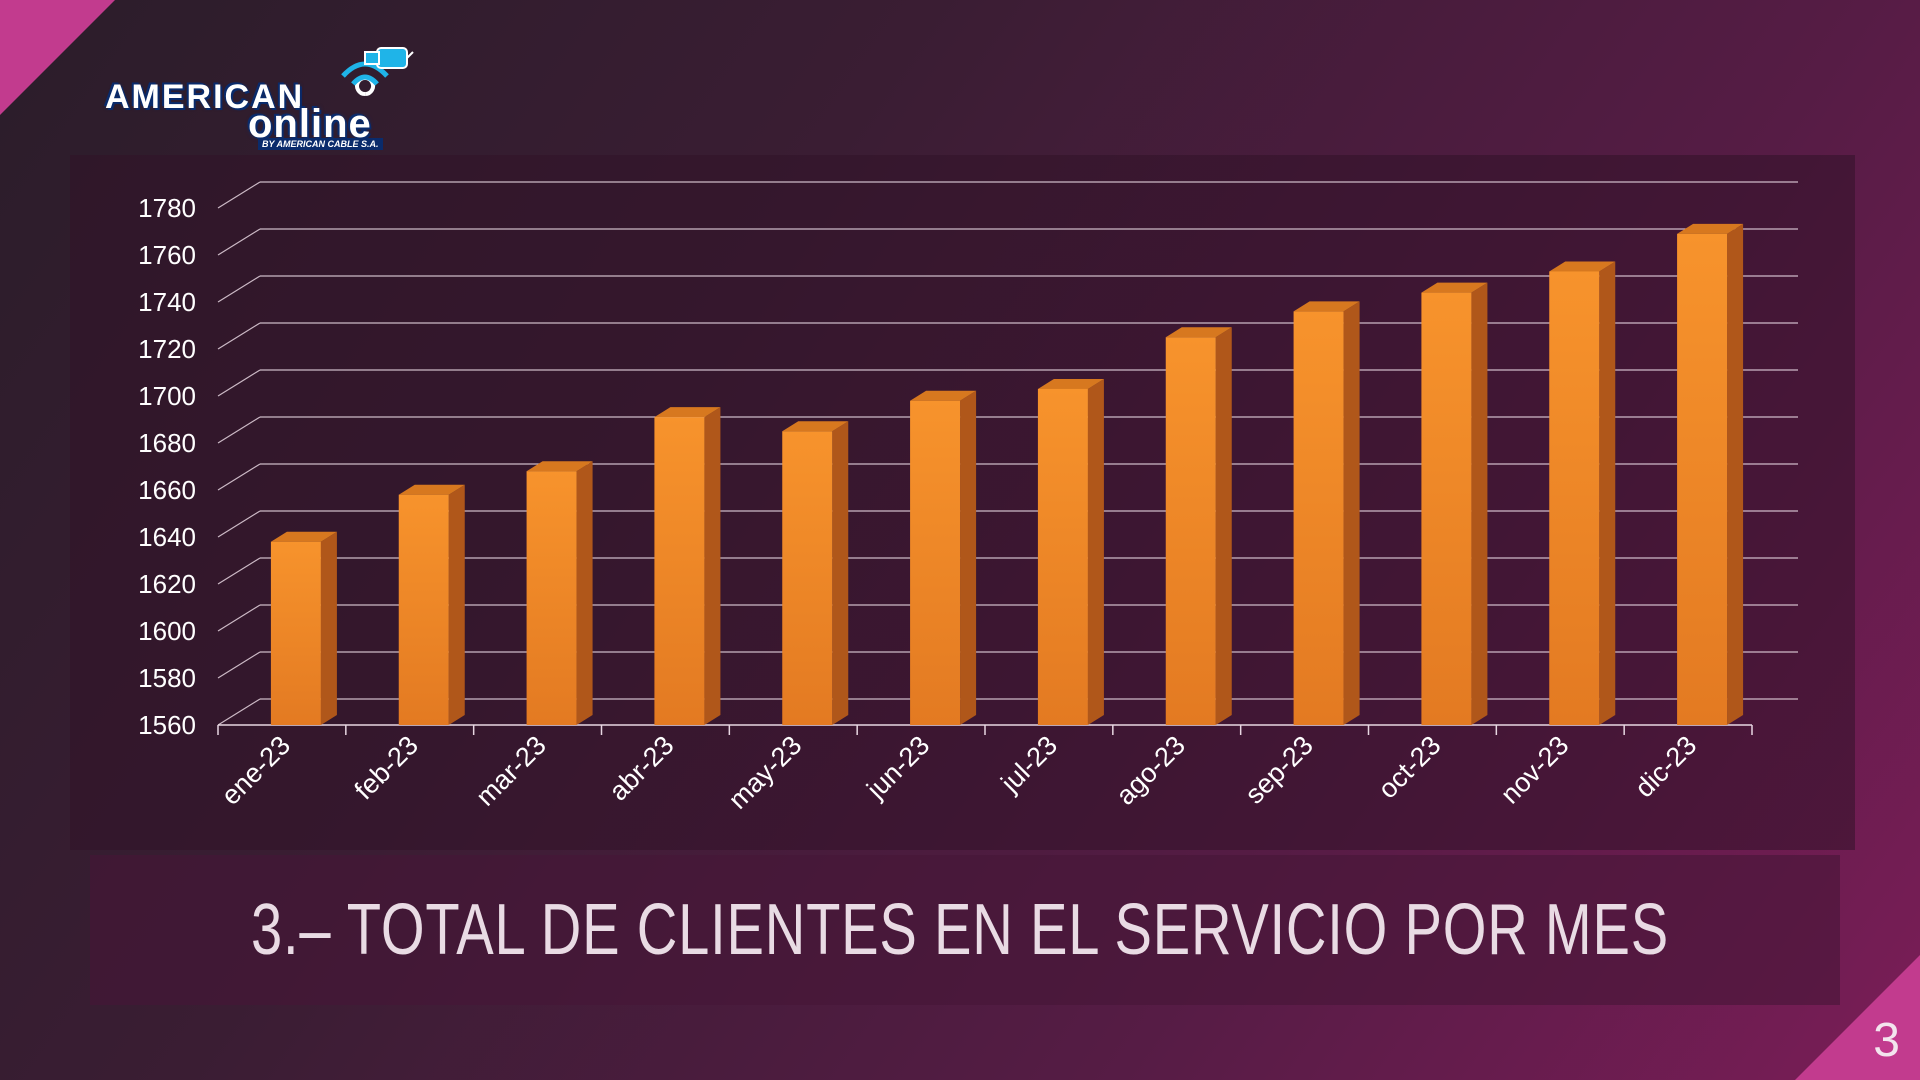  I want to click on x-category-label: ene-23, so click(255, 770).